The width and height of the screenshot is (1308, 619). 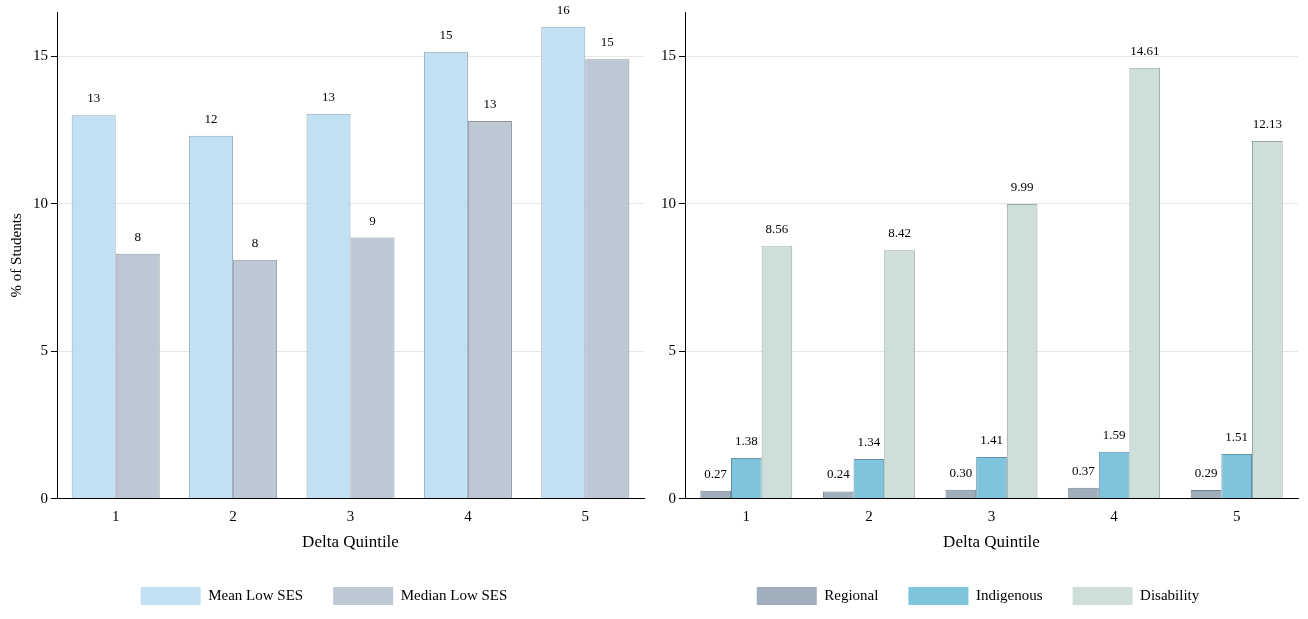 What do you see at coordinates (1009, 594) in the screenshot?
I see `legend-label: Indigenous` at bounding box center [1009, 594].